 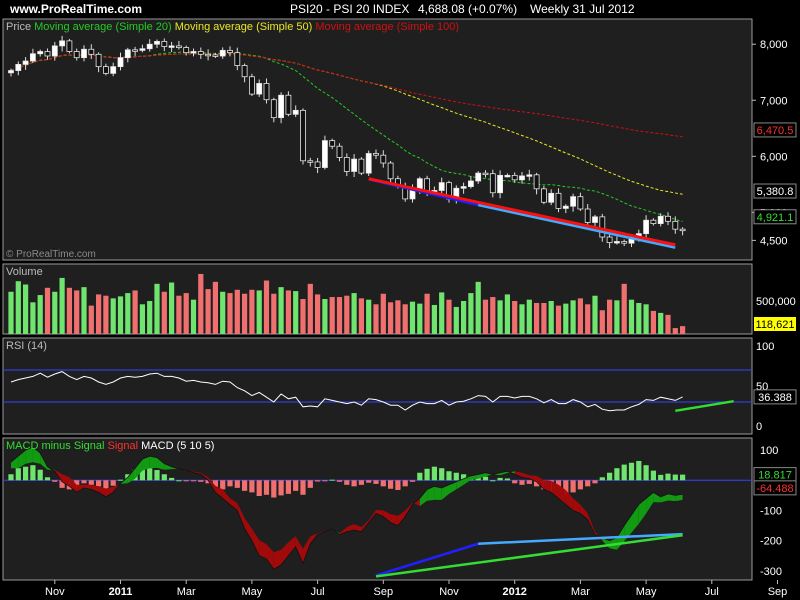 What do you see at coordinates (51, 254) in the screenshot?
I see `watermark: © ProRealTime.com` at bounding box center [51, 254].